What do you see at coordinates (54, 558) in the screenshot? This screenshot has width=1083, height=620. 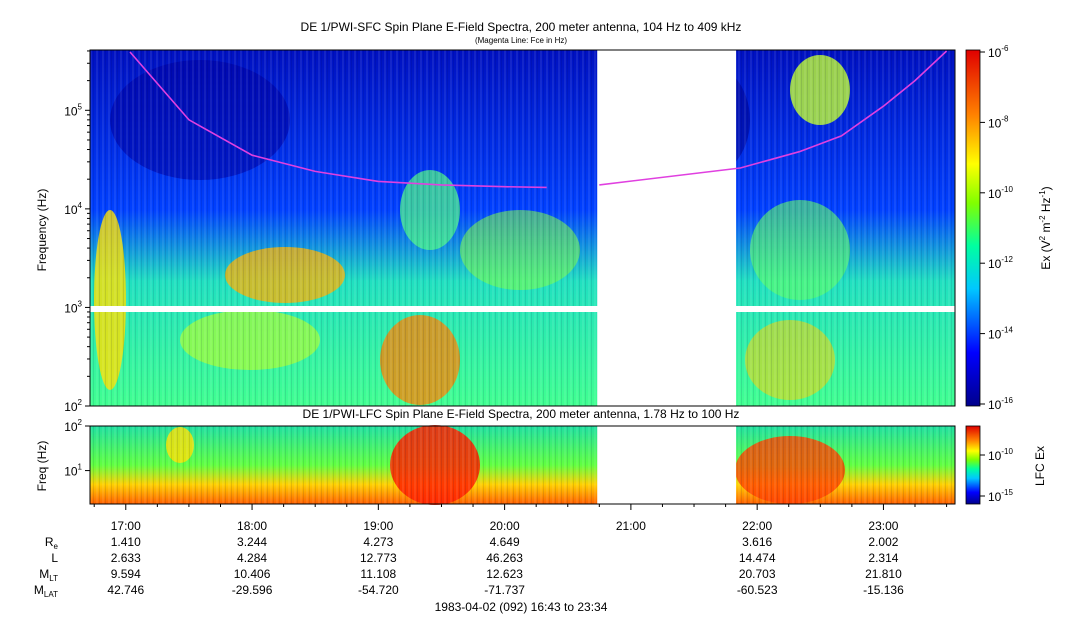 I see `ephemeris-label-main: L` at bounding box center [54, 558].